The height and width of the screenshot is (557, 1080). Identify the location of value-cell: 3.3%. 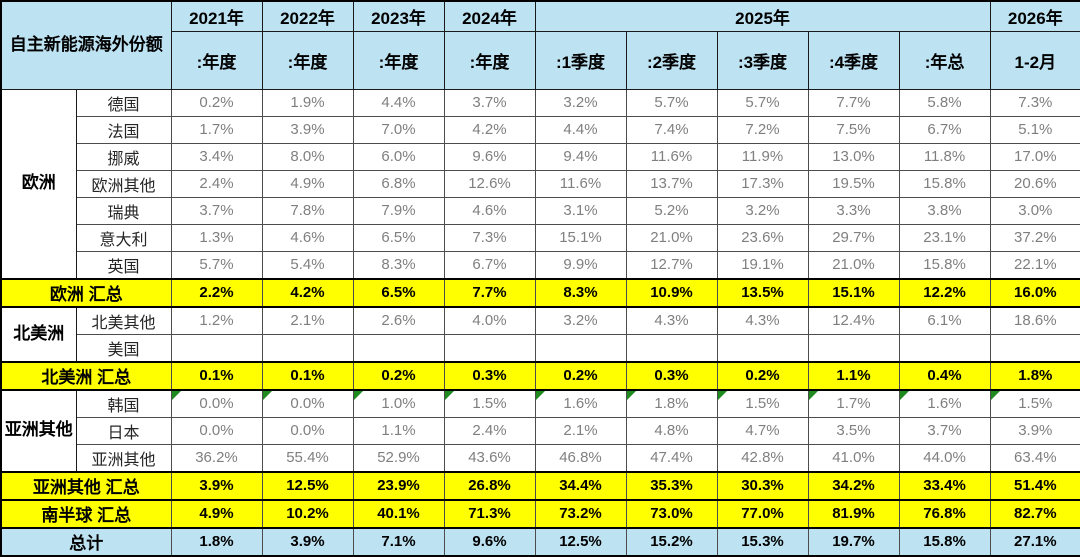
(853, 210).